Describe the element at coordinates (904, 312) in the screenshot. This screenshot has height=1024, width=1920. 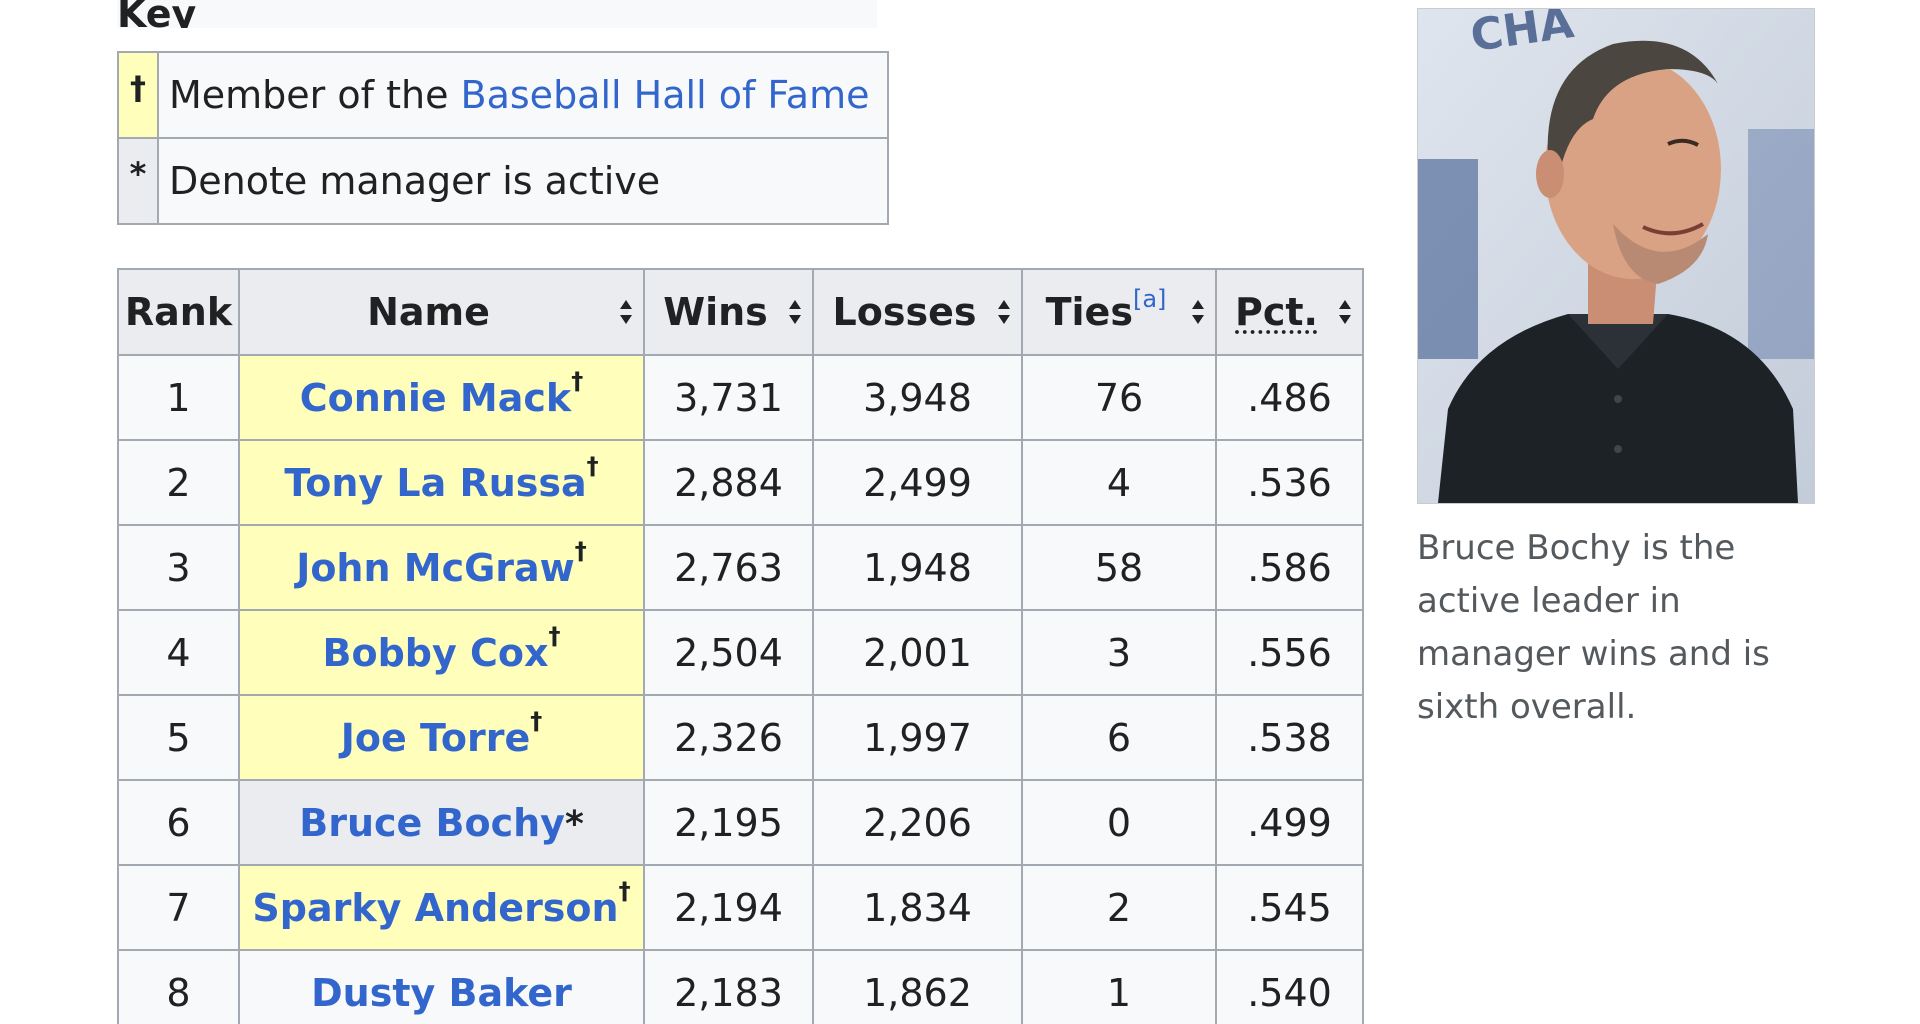
I see `header-losses-label: Losses` at that location.